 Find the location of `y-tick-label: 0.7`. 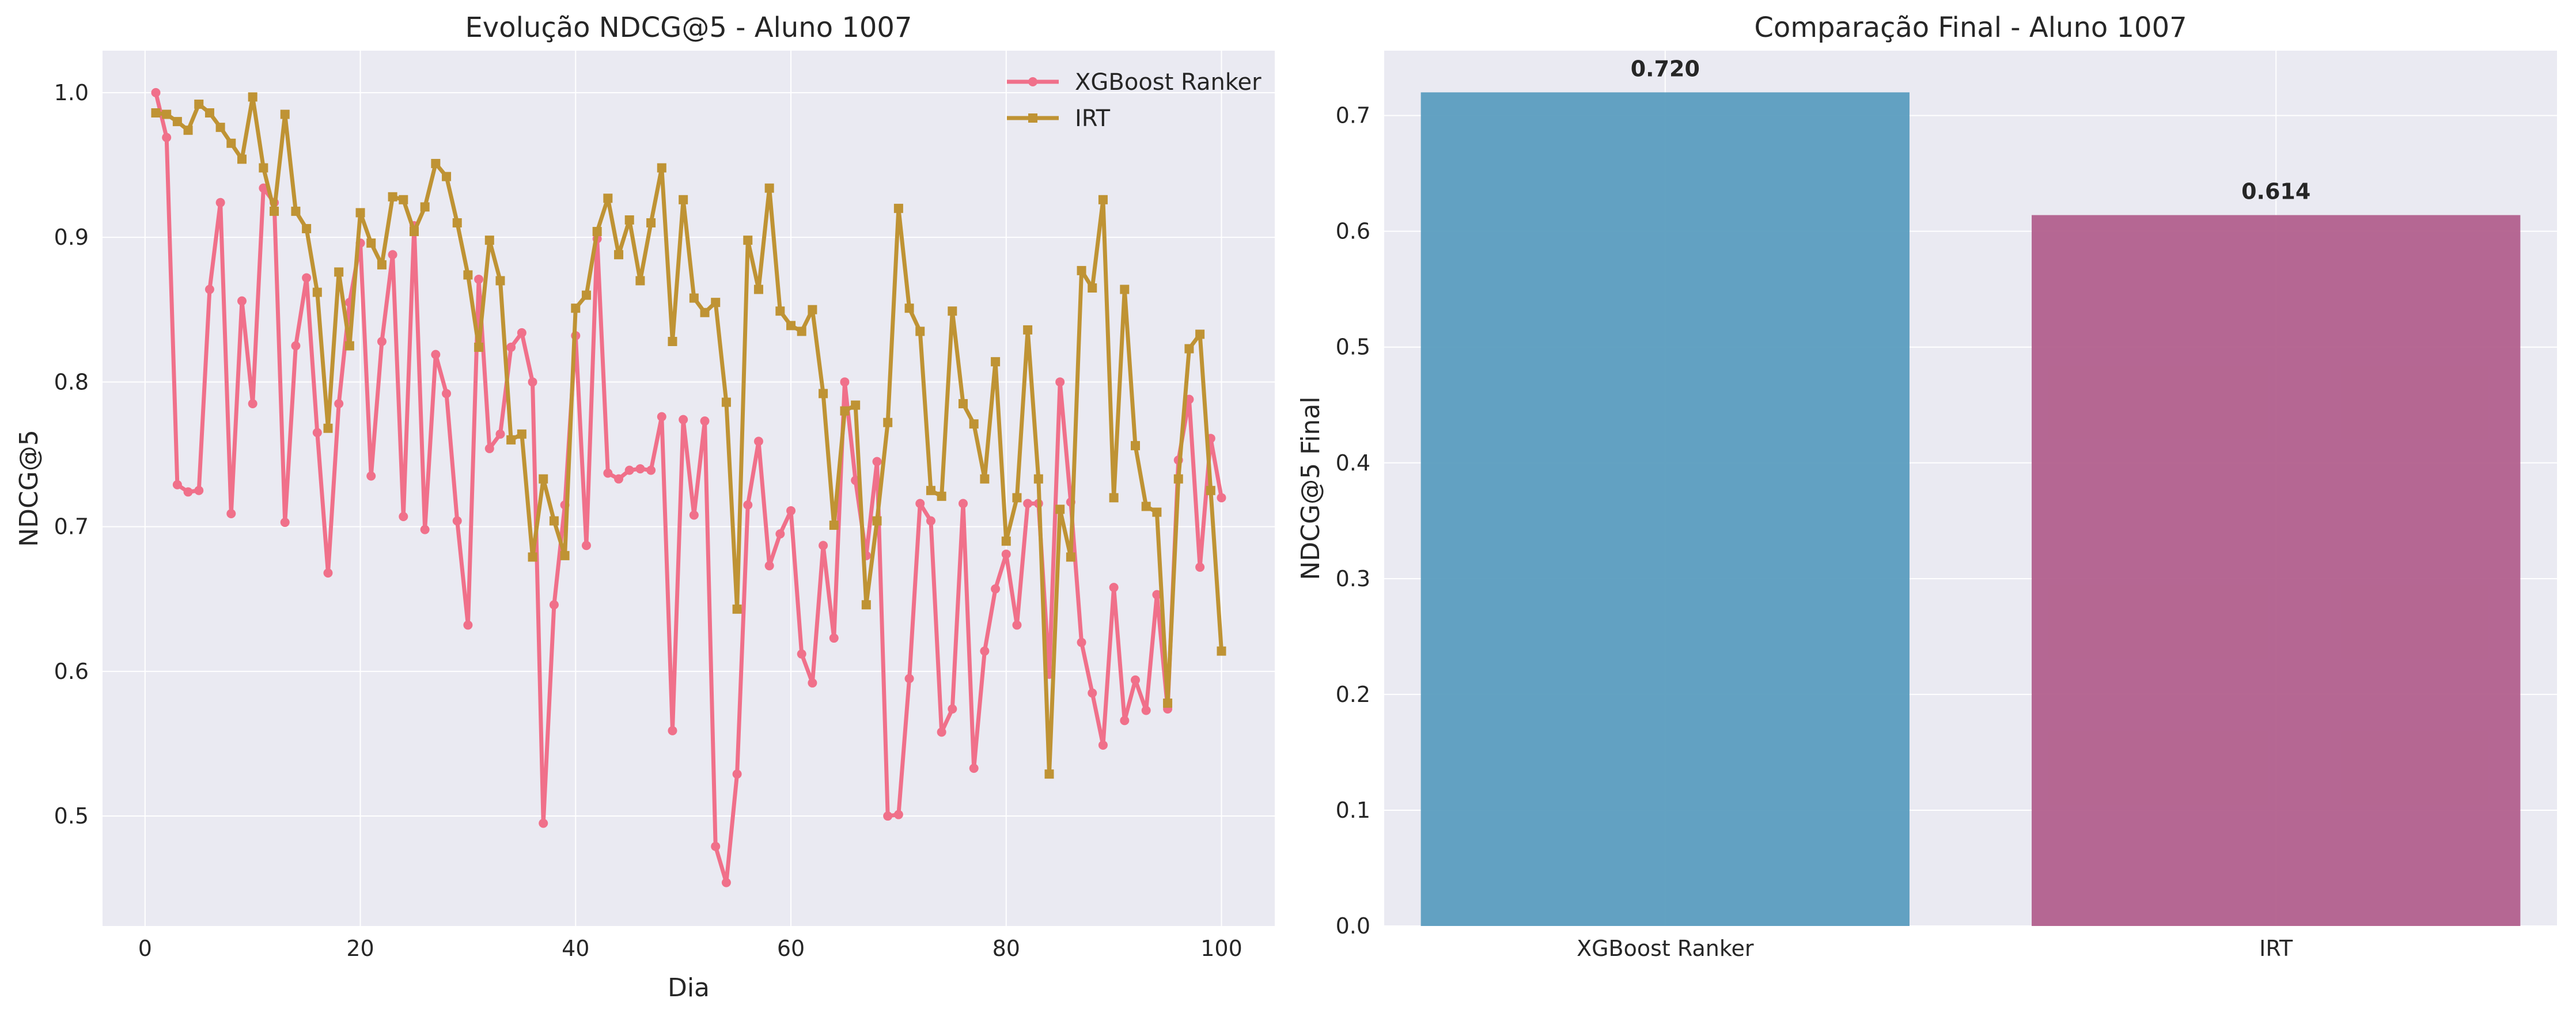

y-tick-label: 0.7 is located at coordinates (1353, 115).